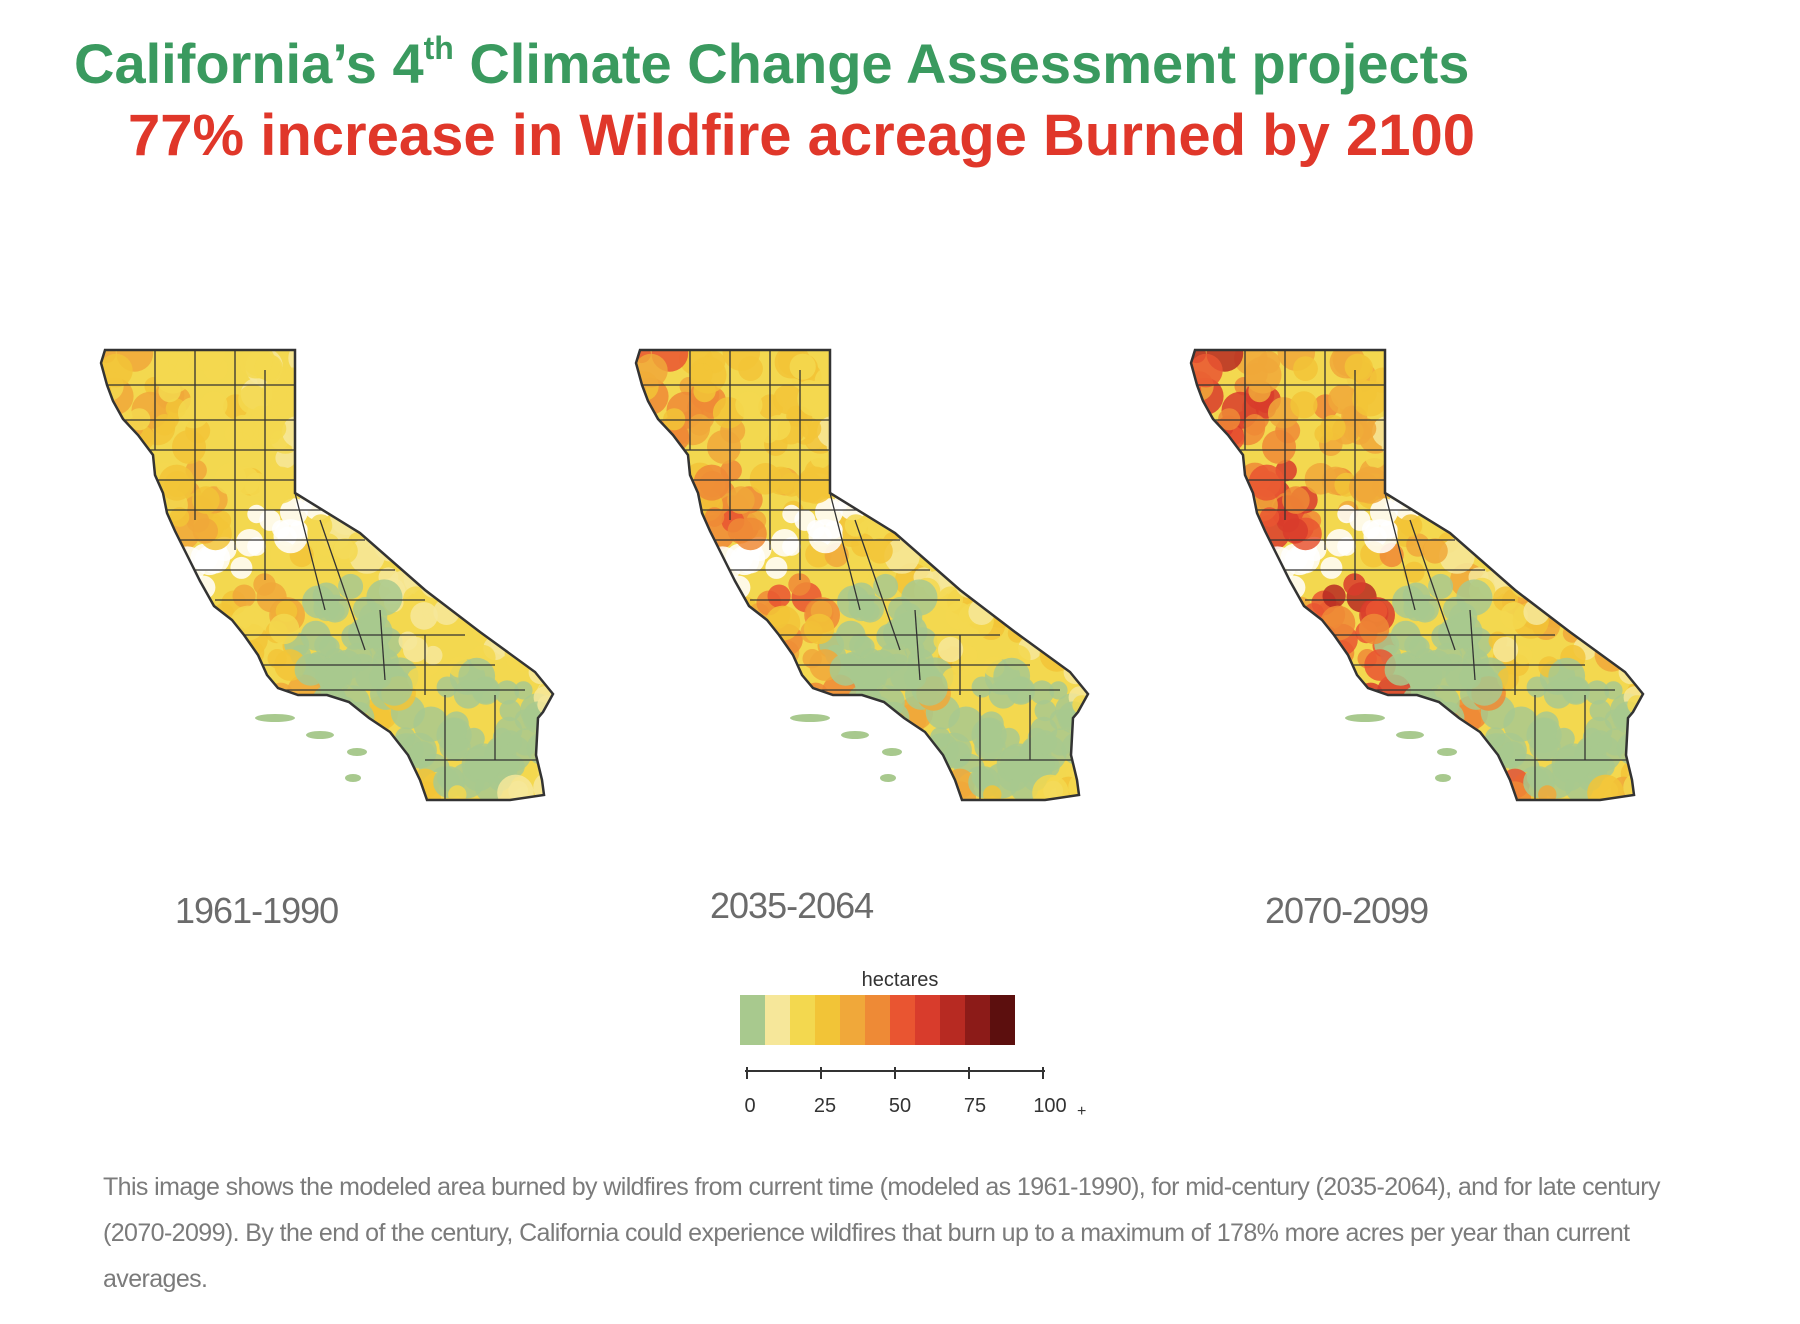  What do you see at coordinates (1050, 1106) in the screenshot?
I see `legend-tick-100: 100` at bounding box center [1050, 1106].